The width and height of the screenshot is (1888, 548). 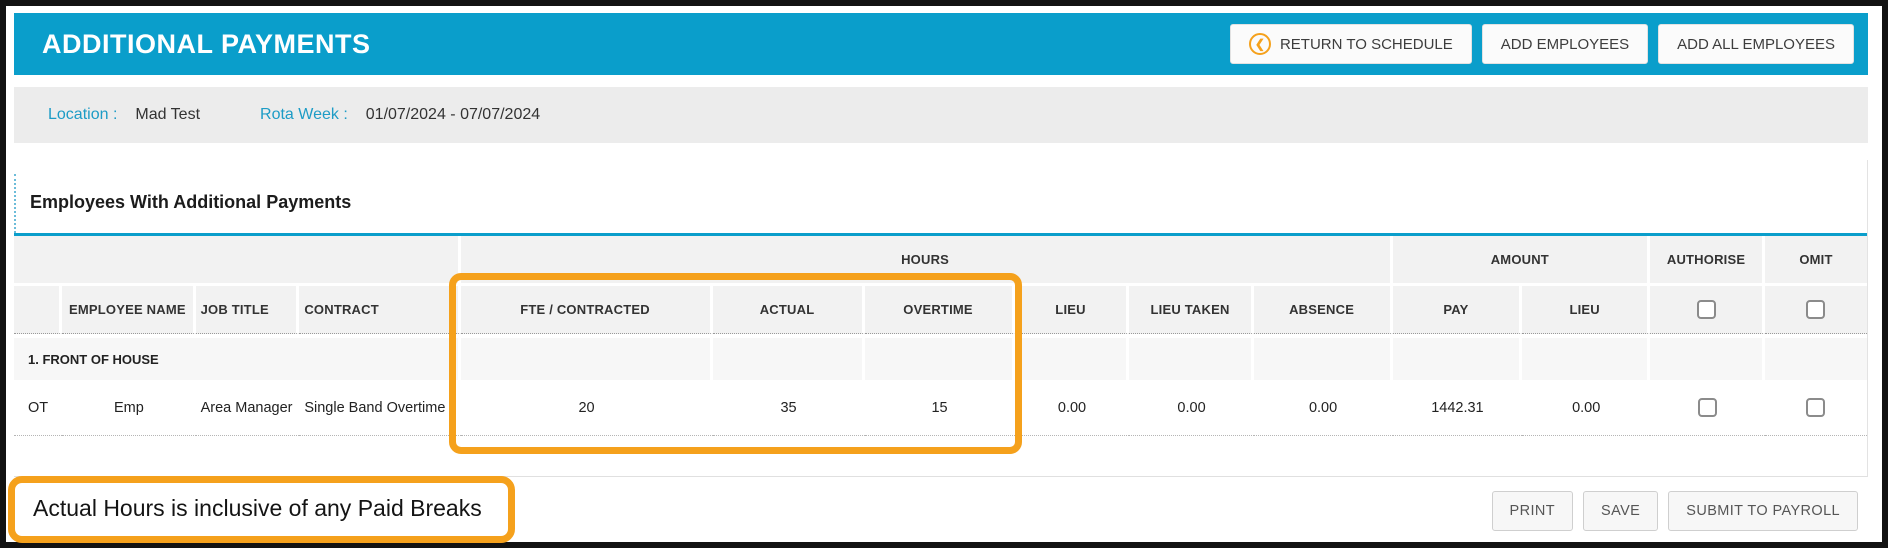 What do you see at coordinates (380, 310) in the screenshot?
I see `col-header-contract: CONTRACT` at bounding box center [380, 310].